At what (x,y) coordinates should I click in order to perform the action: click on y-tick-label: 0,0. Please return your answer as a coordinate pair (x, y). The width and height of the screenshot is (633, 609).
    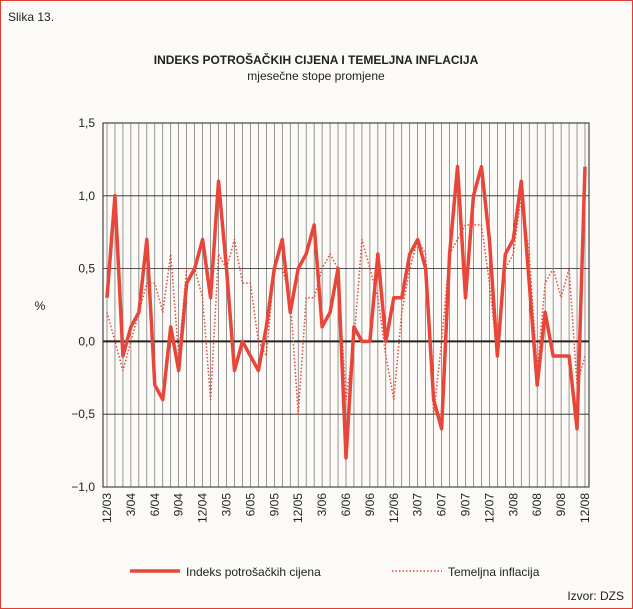
    Looking at the image, I should click on (86, 341).